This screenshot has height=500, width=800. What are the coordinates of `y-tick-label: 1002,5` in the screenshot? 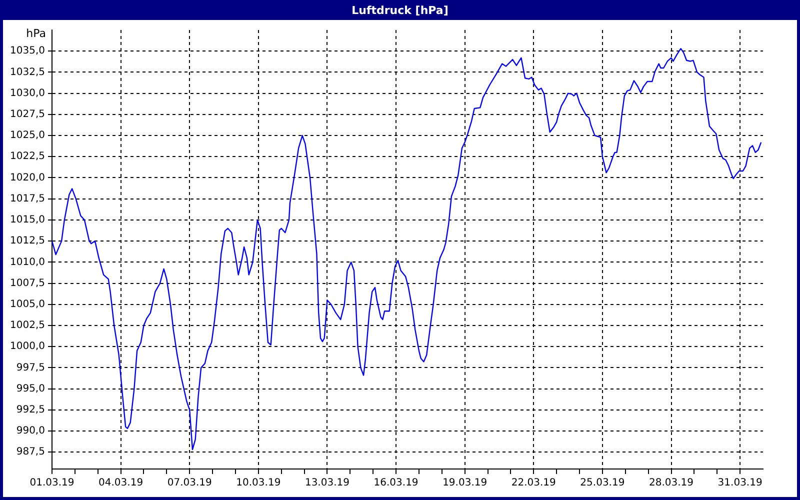 It's located at (27, 326).